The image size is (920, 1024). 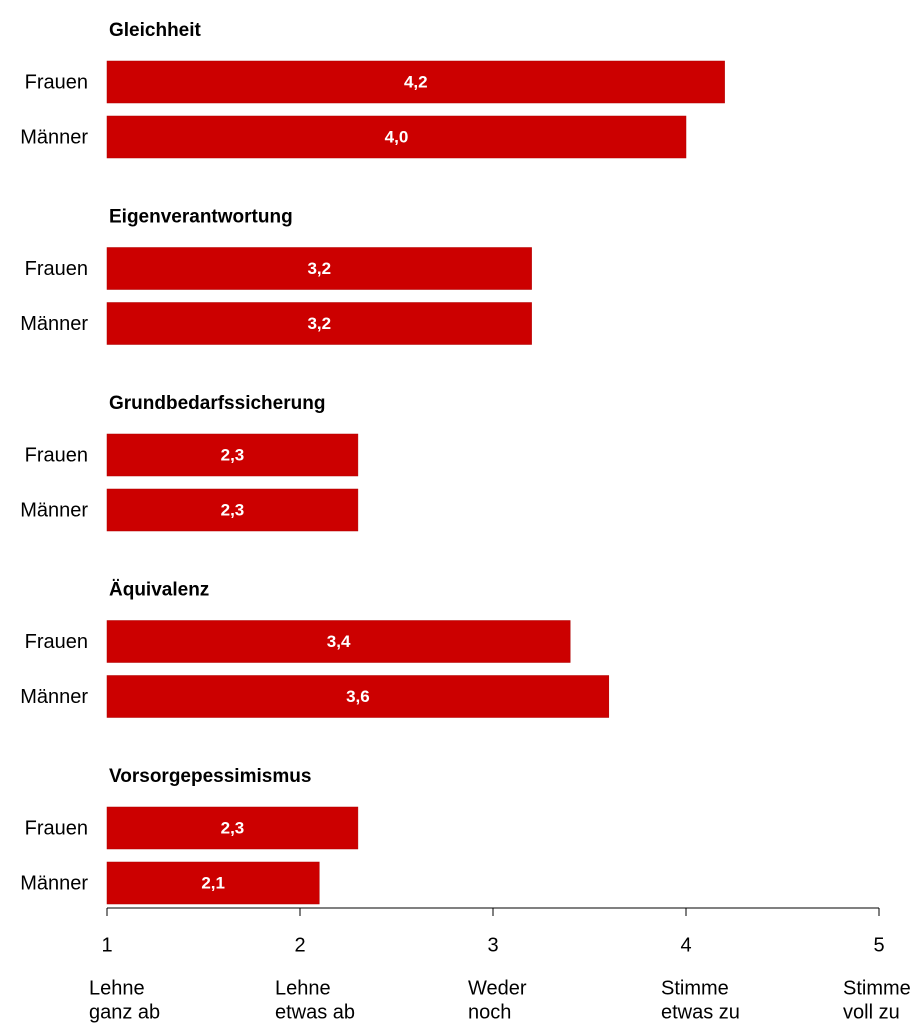 I want to click on scale-label: Weder, so click(x=497, y=988).